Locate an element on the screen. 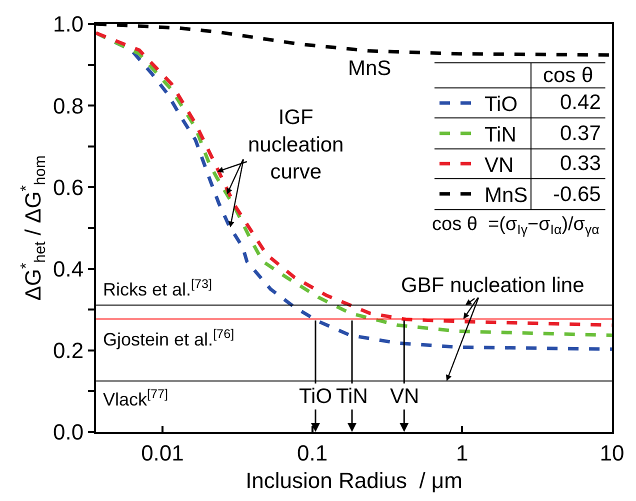  x-tick-label: 0.1 is located at coordinates (312, 453).